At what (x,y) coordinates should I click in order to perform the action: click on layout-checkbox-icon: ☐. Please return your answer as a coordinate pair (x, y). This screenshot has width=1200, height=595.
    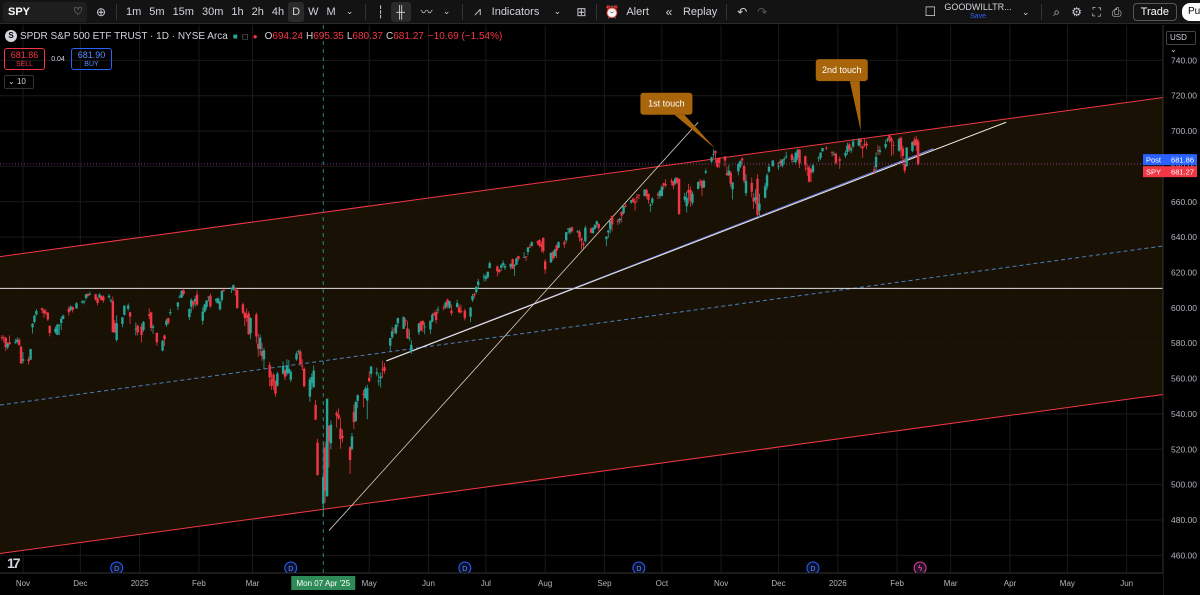
    Looking at the image, I should click on (930, 11).